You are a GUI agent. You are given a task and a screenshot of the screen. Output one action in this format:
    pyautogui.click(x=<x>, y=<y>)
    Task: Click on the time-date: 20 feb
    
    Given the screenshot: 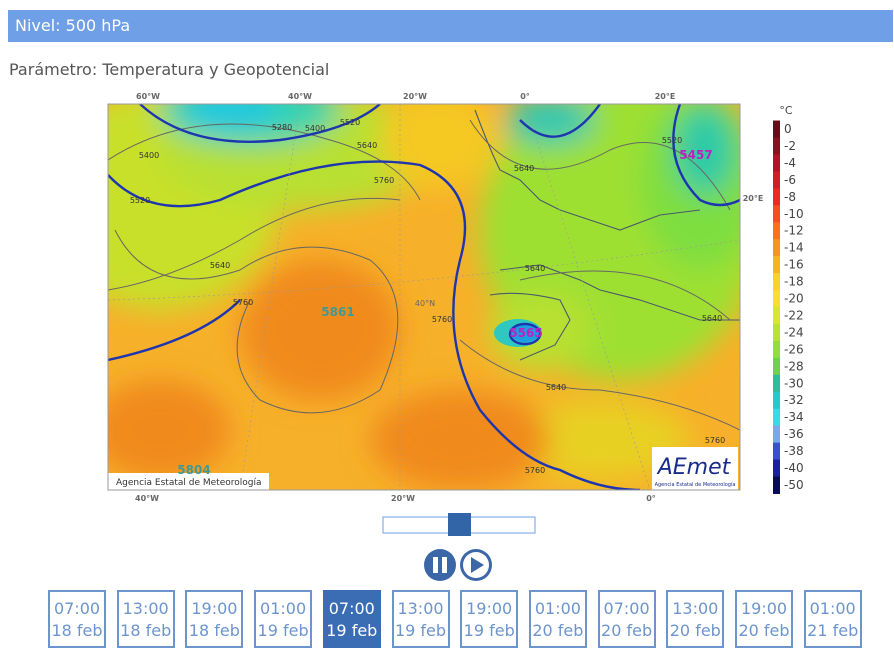 What is the action you would take?
    pyautogui.click(x=558, y=630)
    